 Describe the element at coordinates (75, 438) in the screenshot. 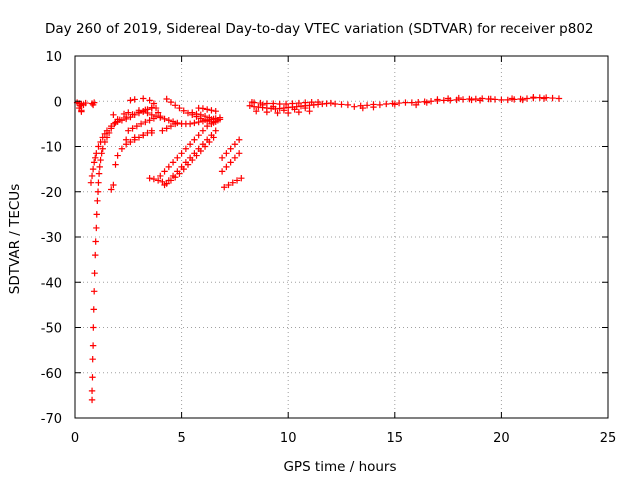

I see `x-tick-label: 0` at that location.